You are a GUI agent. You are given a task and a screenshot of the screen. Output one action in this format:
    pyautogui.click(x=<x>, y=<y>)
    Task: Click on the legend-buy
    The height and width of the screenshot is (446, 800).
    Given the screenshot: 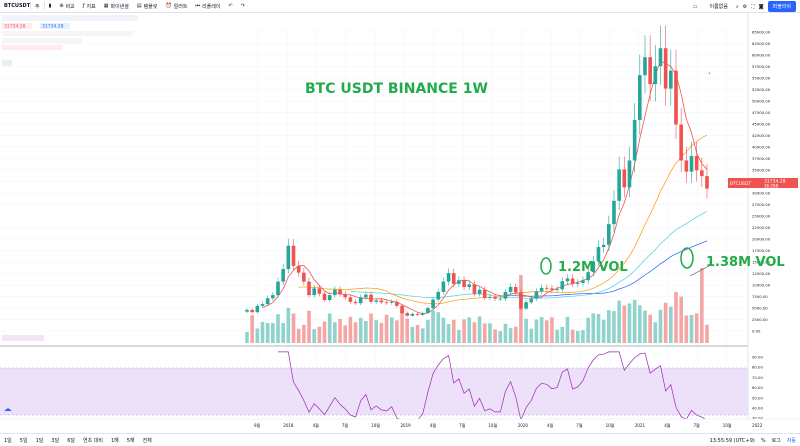 What is the action you would take?
    pyautogui.click(x=55, y=26)
    